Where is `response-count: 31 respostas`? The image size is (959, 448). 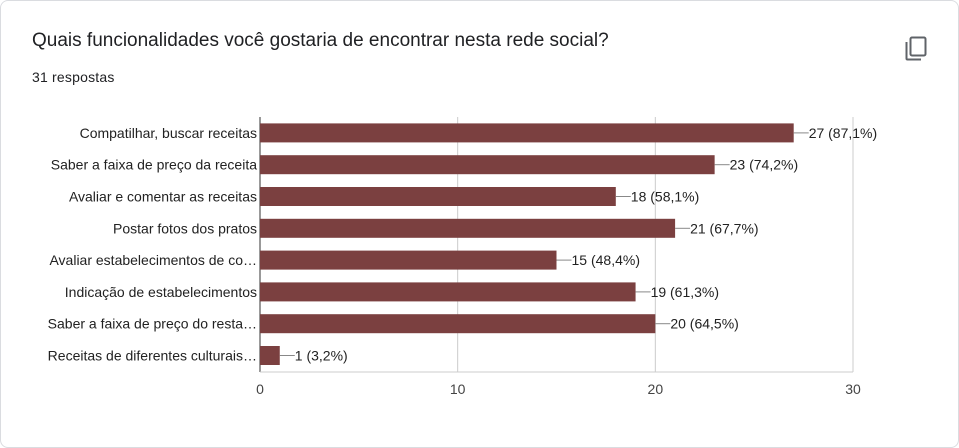 response-count: 31 respostas is located at coordinates (73, 77).